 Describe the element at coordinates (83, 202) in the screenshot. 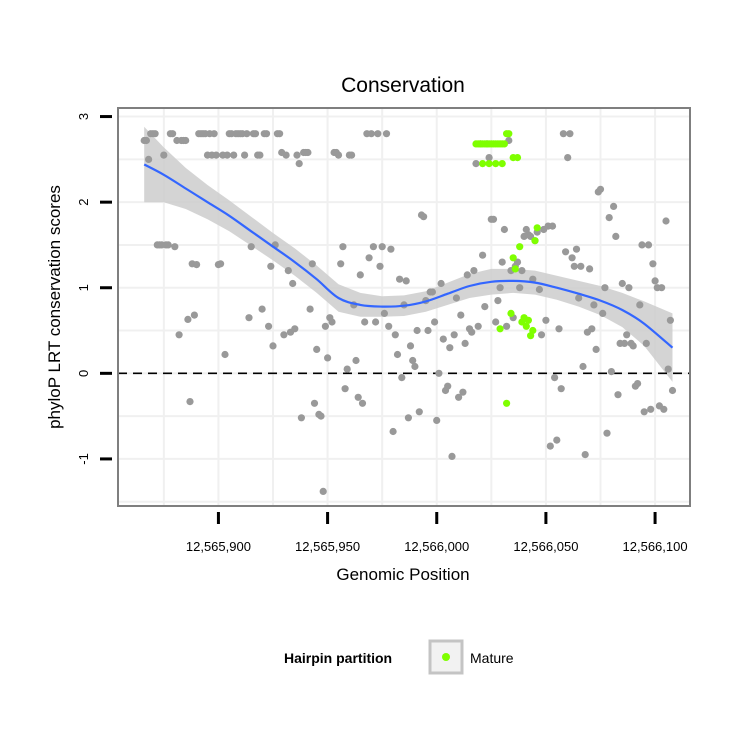

I see `y-tick-label: 2` at that location.